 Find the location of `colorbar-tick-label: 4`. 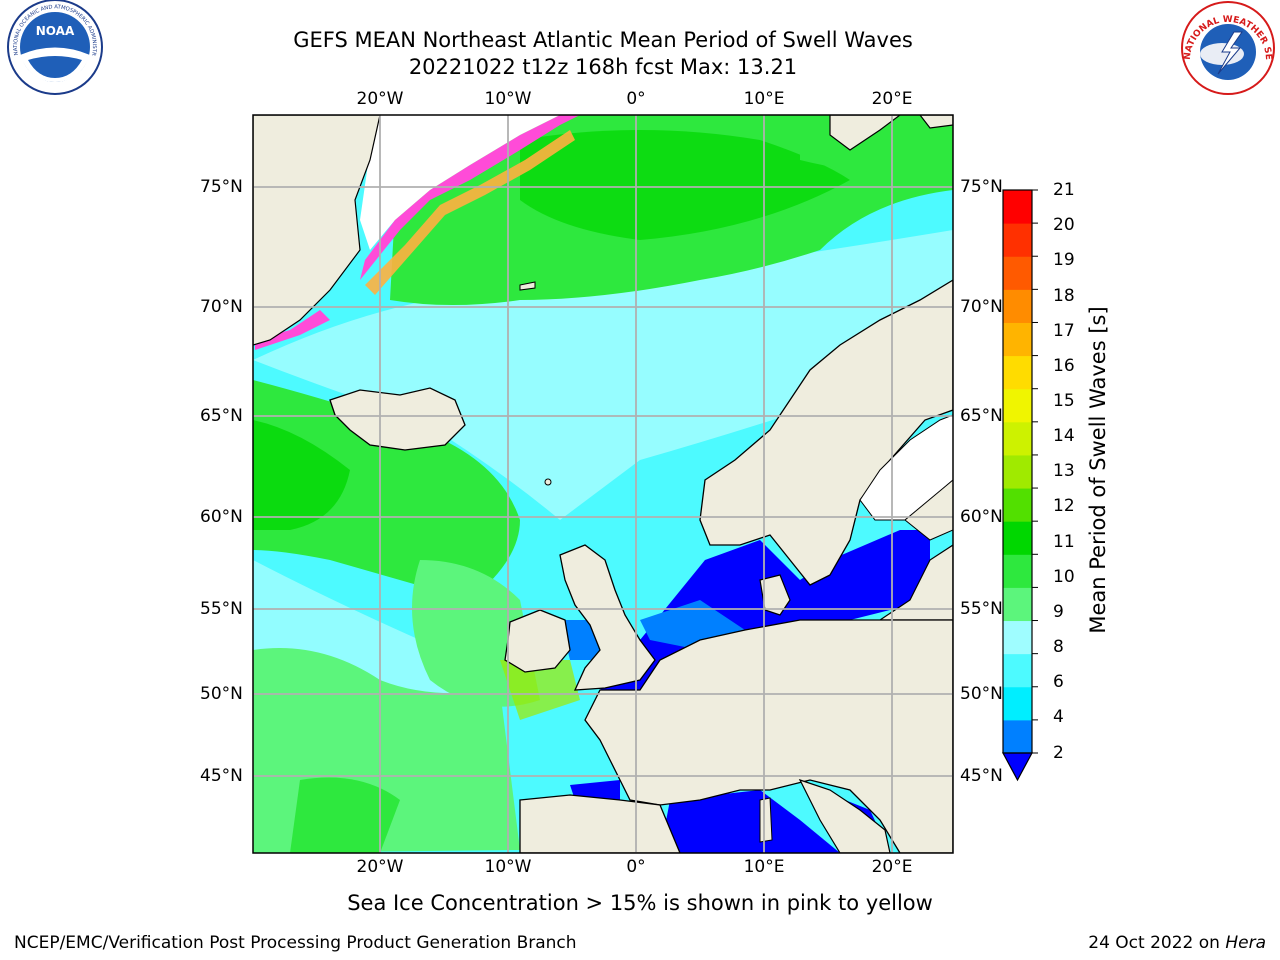

colorbar-tick-label: 4 is located at coordinates (1058, 717).